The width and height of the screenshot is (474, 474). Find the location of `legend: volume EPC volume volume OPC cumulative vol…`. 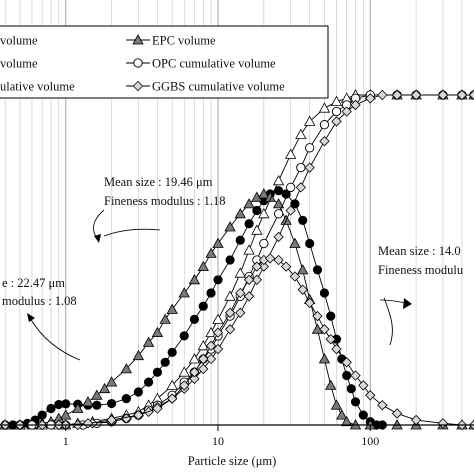

legend: volume EPC volume volume OPC cumulative vol… is located at coordinates (164, 62).